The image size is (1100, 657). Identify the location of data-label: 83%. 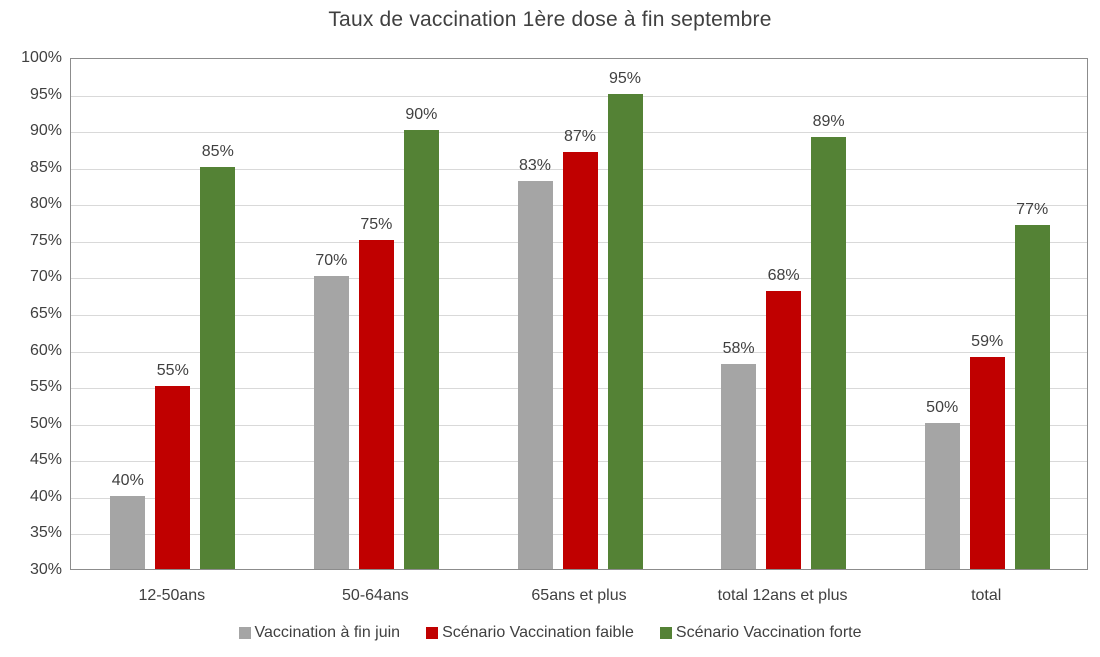
(535, 166).